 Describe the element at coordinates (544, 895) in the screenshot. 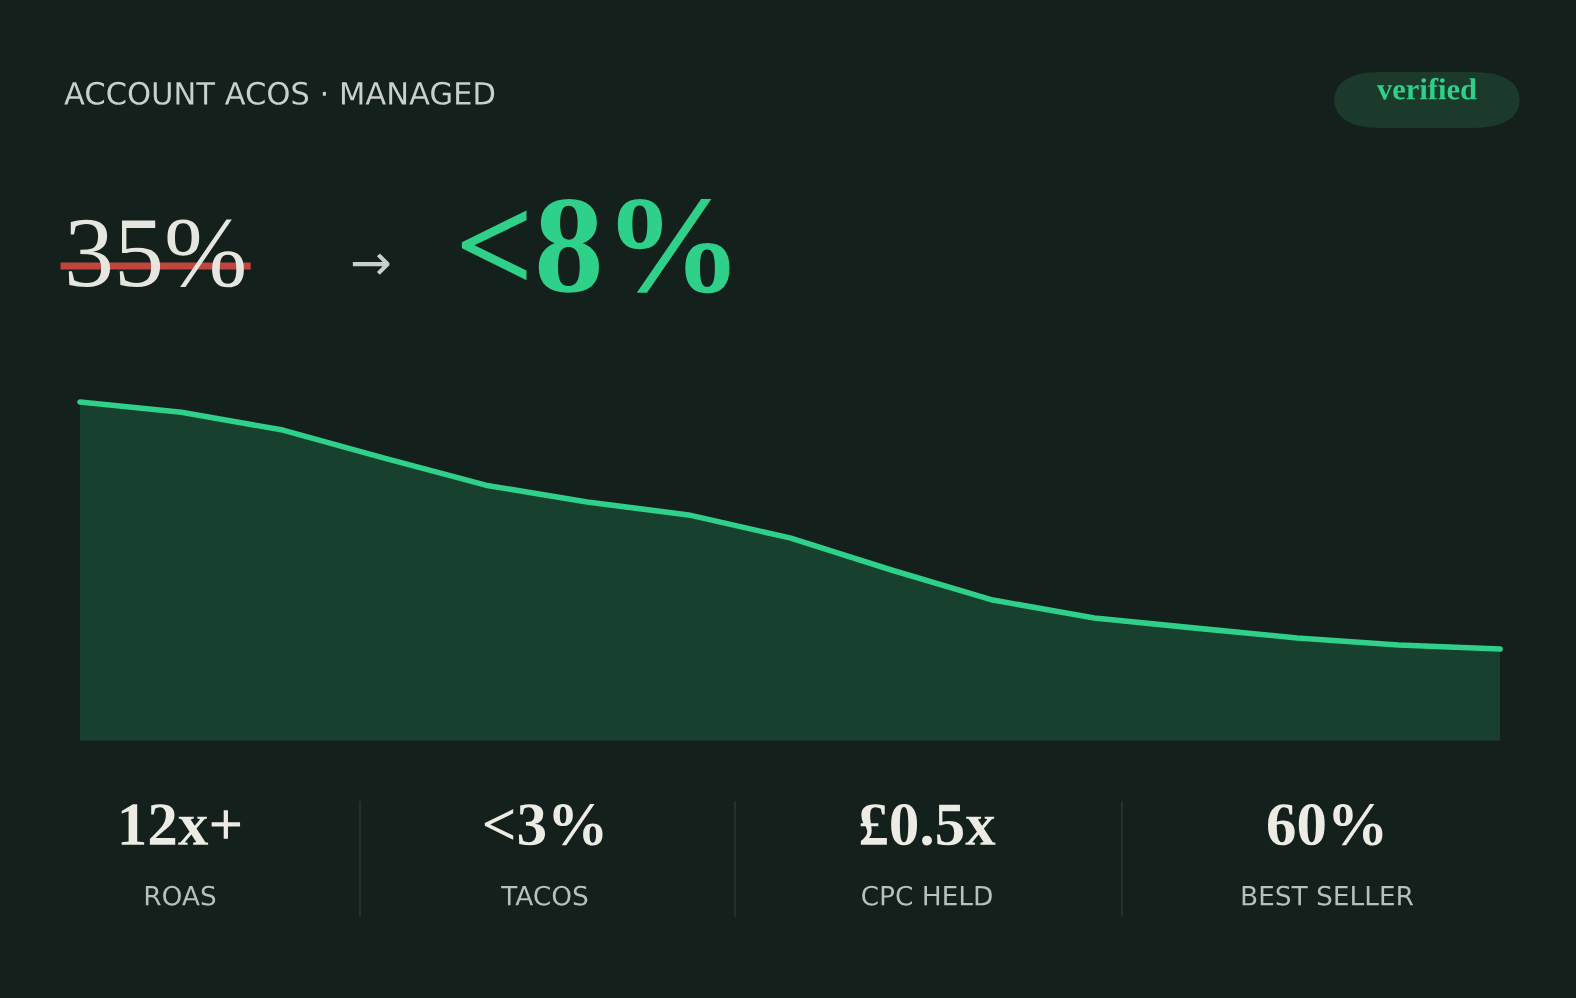

I see `text: TACOS` at that location.